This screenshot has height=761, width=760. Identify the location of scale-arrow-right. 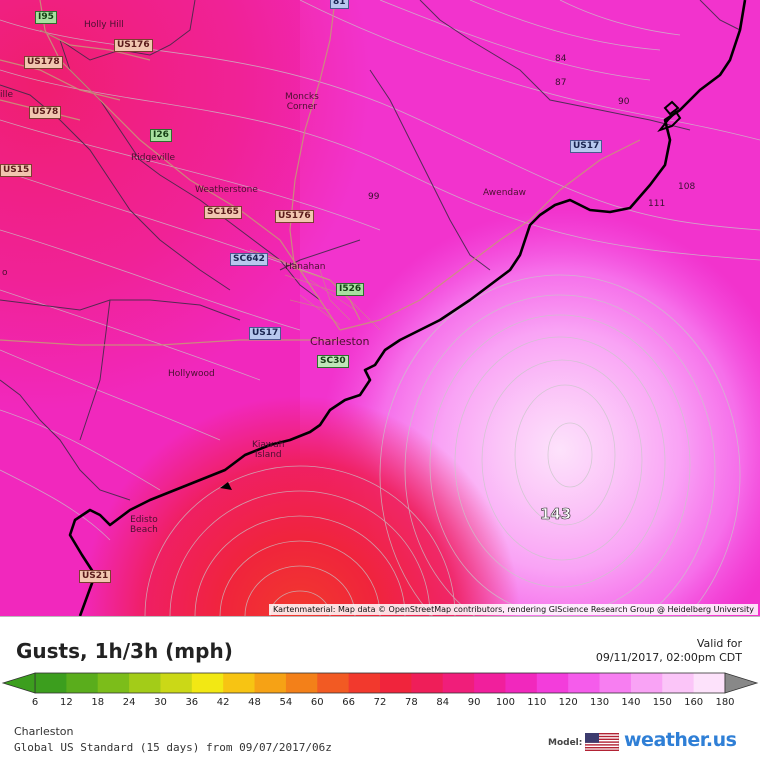
(741, 683).